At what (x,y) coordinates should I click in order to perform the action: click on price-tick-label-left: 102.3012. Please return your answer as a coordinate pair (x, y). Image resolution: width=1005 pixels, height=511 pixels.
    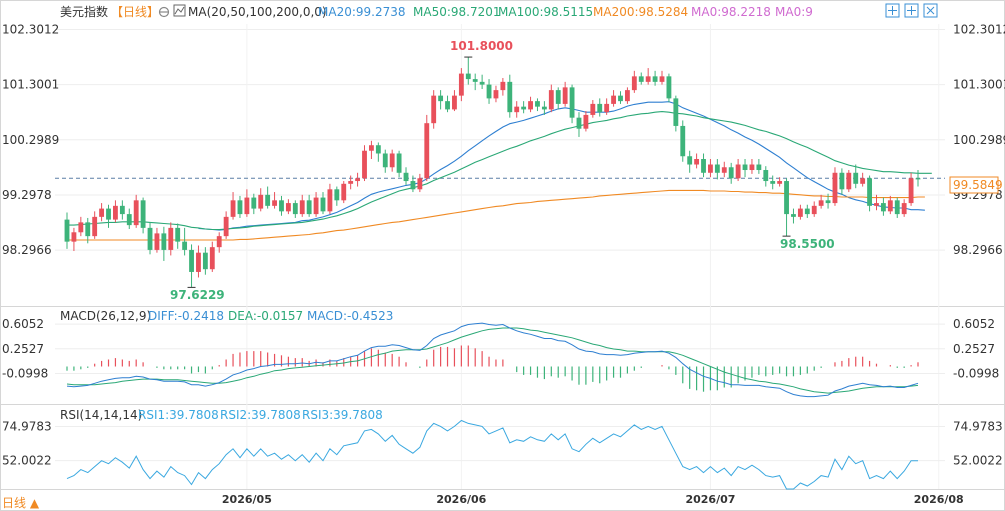
    Looking at the image, I should click on (30, 29).